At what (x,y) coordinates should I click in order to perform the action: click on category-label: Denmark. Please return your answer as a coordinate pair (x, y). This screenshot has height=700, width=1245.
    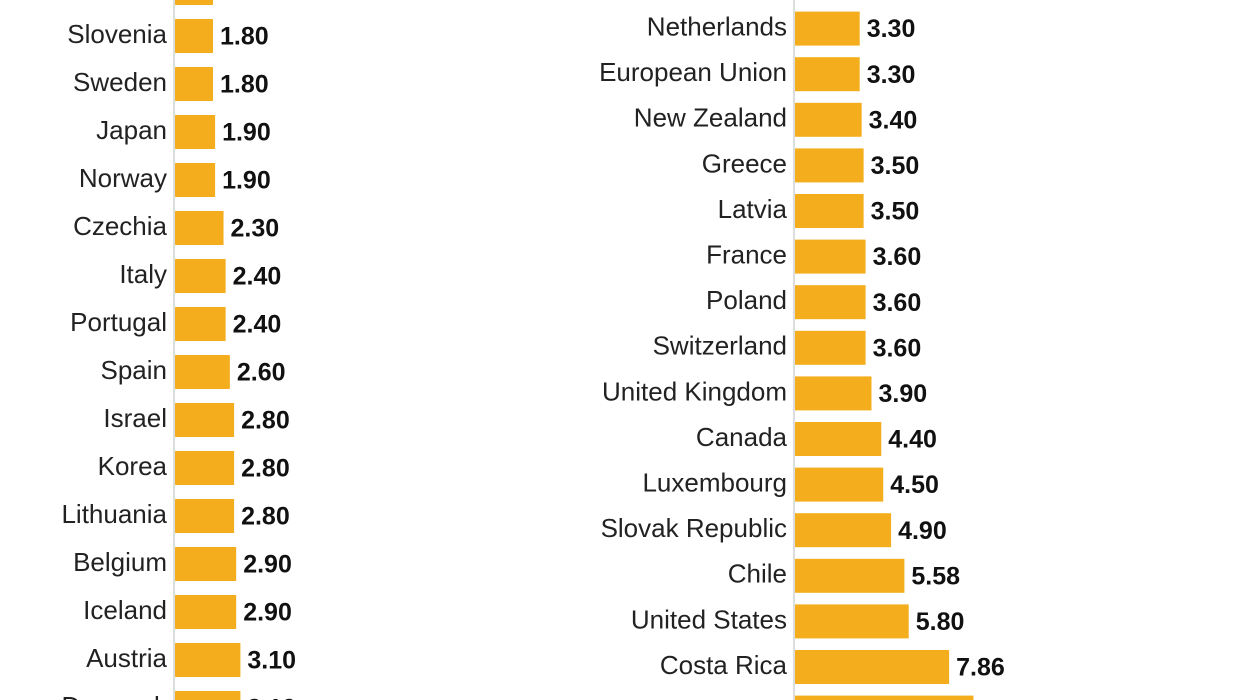
    Looking at the image, I should click on (115, 695).